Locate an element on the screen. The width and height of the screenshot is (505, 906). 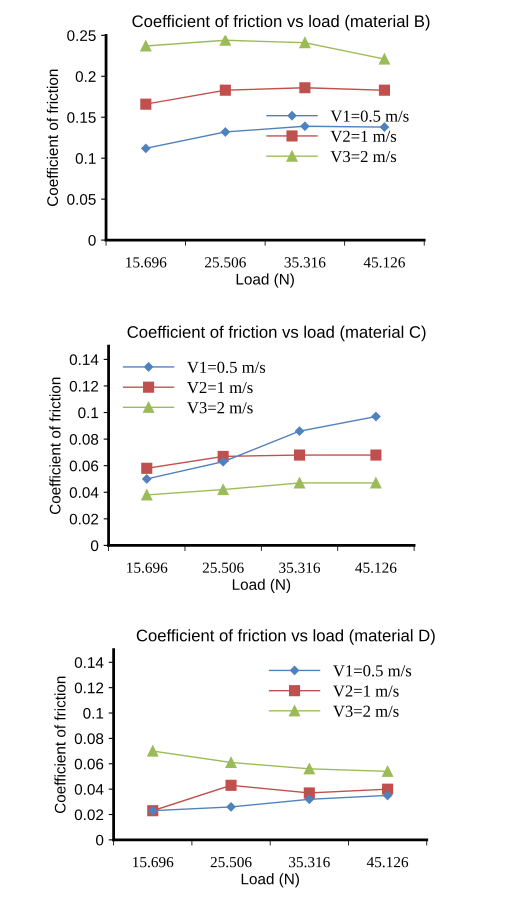
chart-title: Coefficient of friction vs load (material B) is located at coordinates (281, 22).